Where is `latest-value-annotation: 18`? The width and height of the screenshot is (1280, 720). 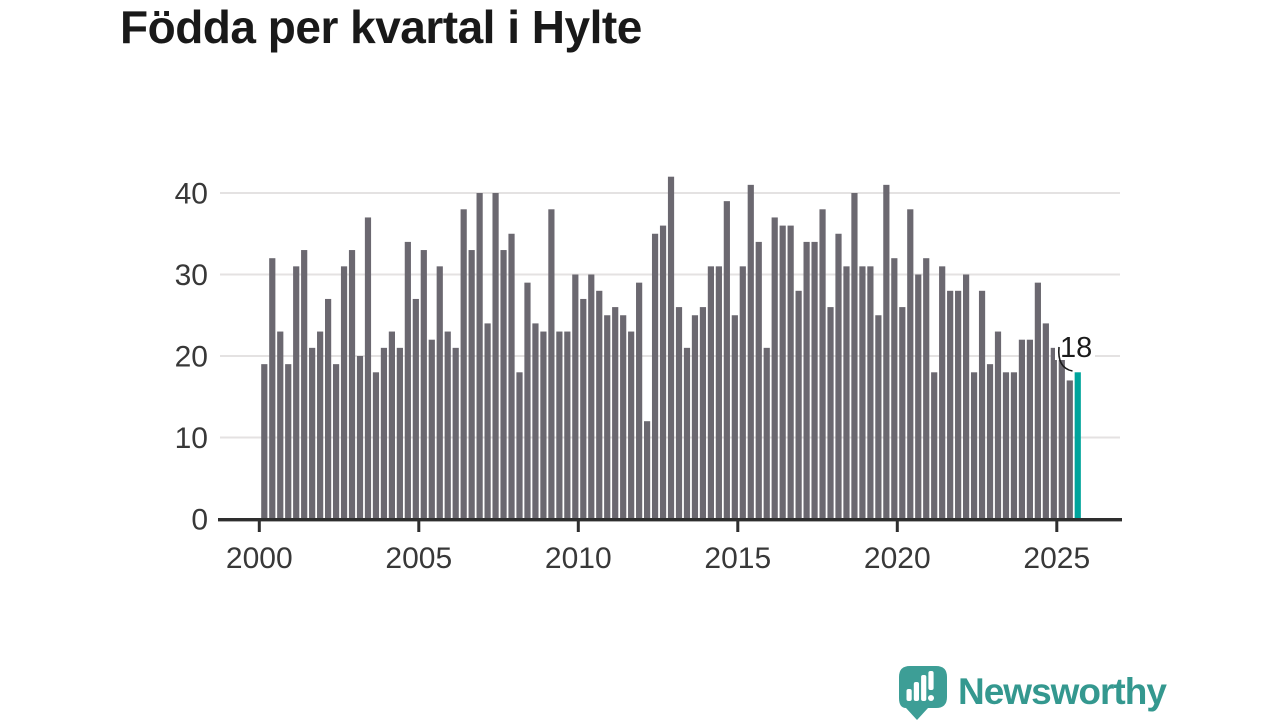
latest-value-annotation: 18 is located at coordinates (1075, 352).